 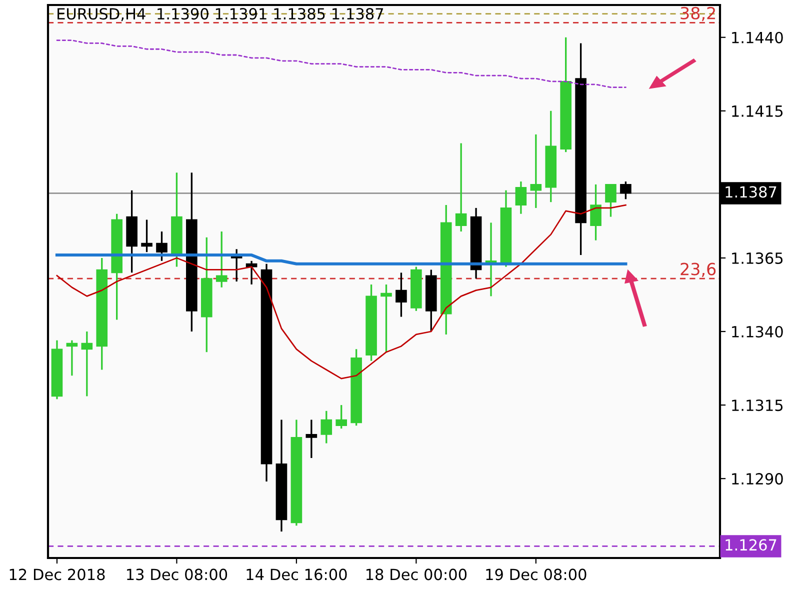 What do you see at coordinates (221, 15) in the screenshot?
I see `chart-title: EURUSD,H4 1.1390 1.1391 1.1385 1.1387` at bounding box center [221, 15].